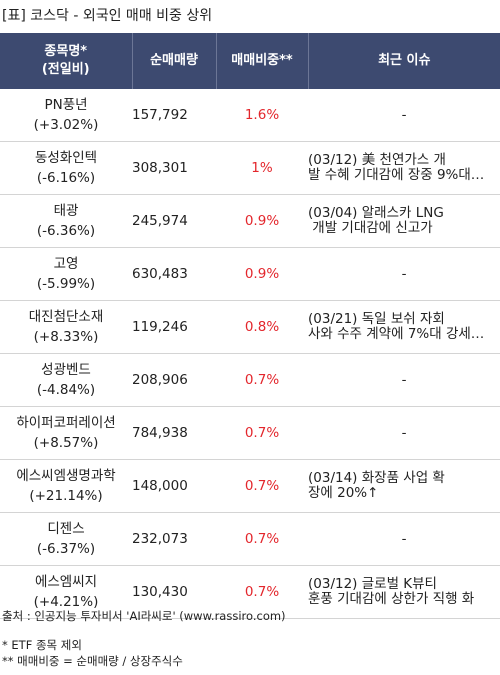  What do you see at coordinates (404, 486) in the screenshot?
I see `recent-issue: (03/14) 화장품 사업 확 장에 20%↑` at bounding box center [404, 486].